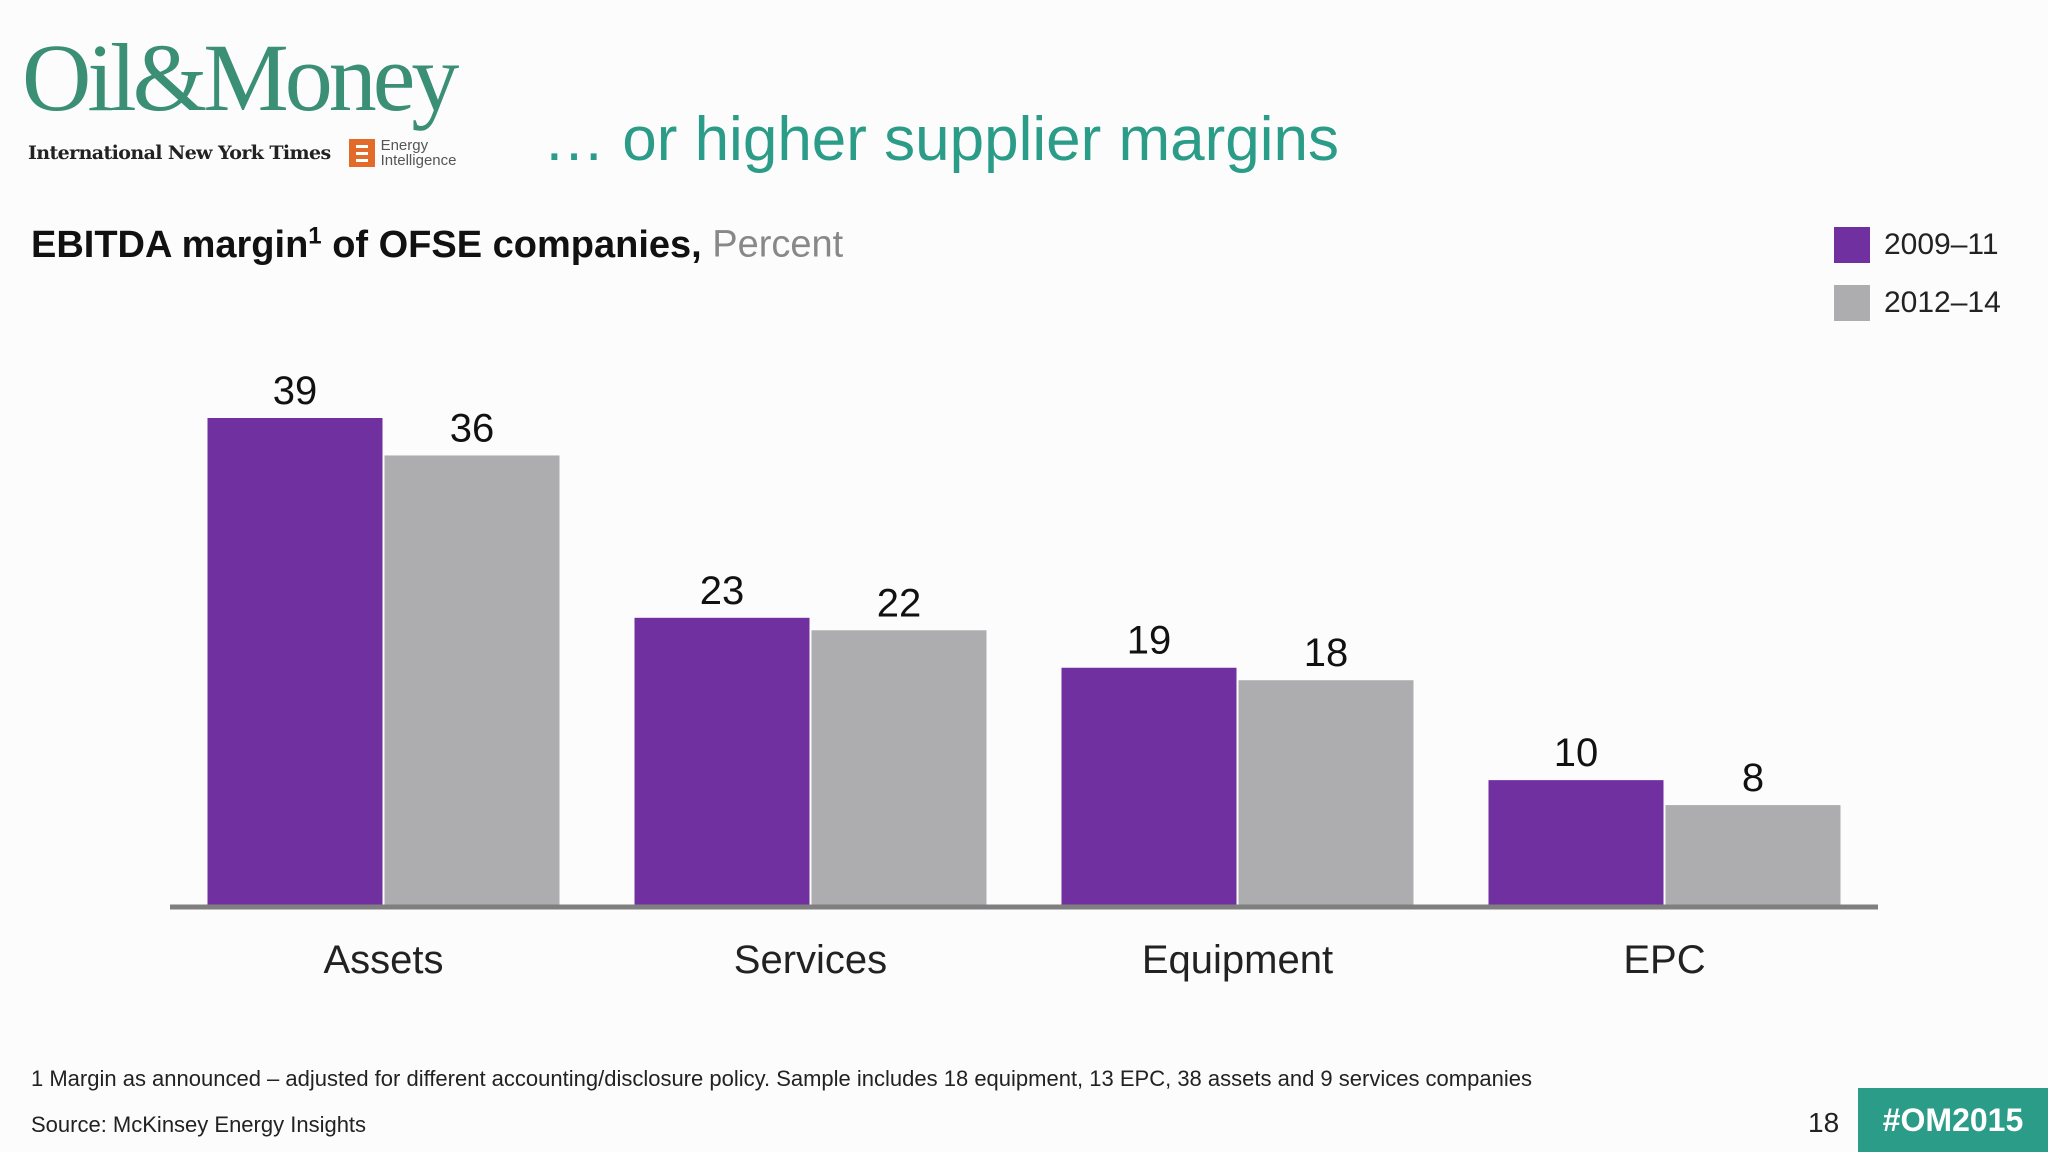  What do you see at coordinates (1237, 960) in the screenshot?
I see `category-label-equipment: Equipment` at bounding box center [1237, 960].